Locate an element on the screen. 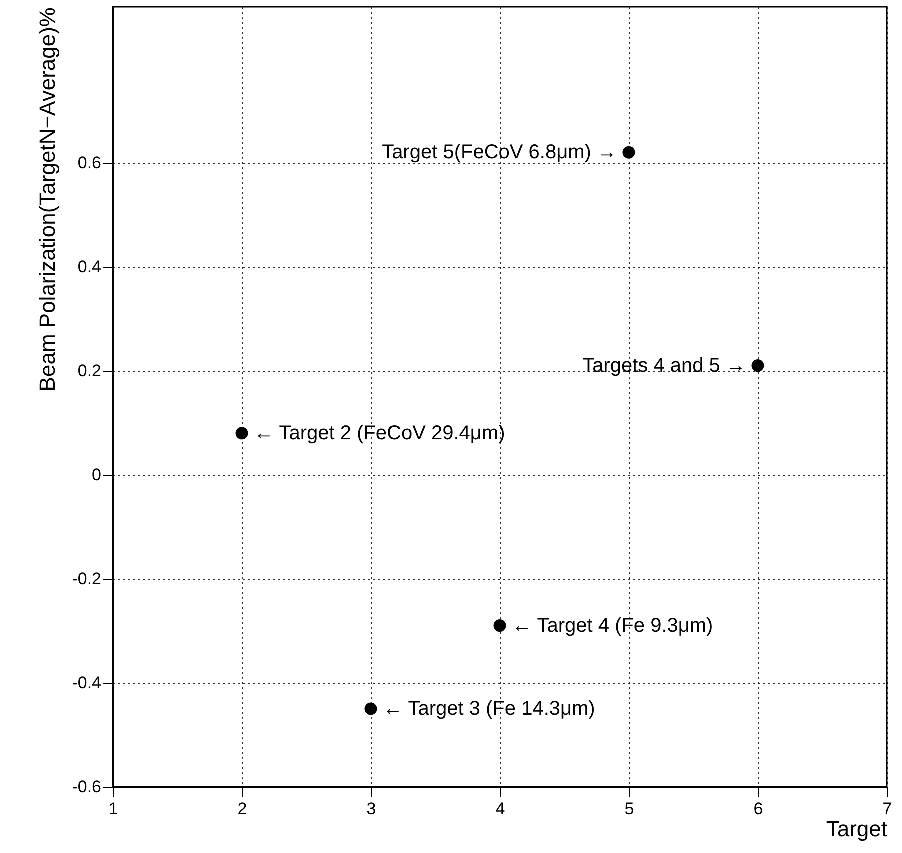  annotation: Target 5(FeCoV 6.8μm) → is located at coordinates (499, 153).